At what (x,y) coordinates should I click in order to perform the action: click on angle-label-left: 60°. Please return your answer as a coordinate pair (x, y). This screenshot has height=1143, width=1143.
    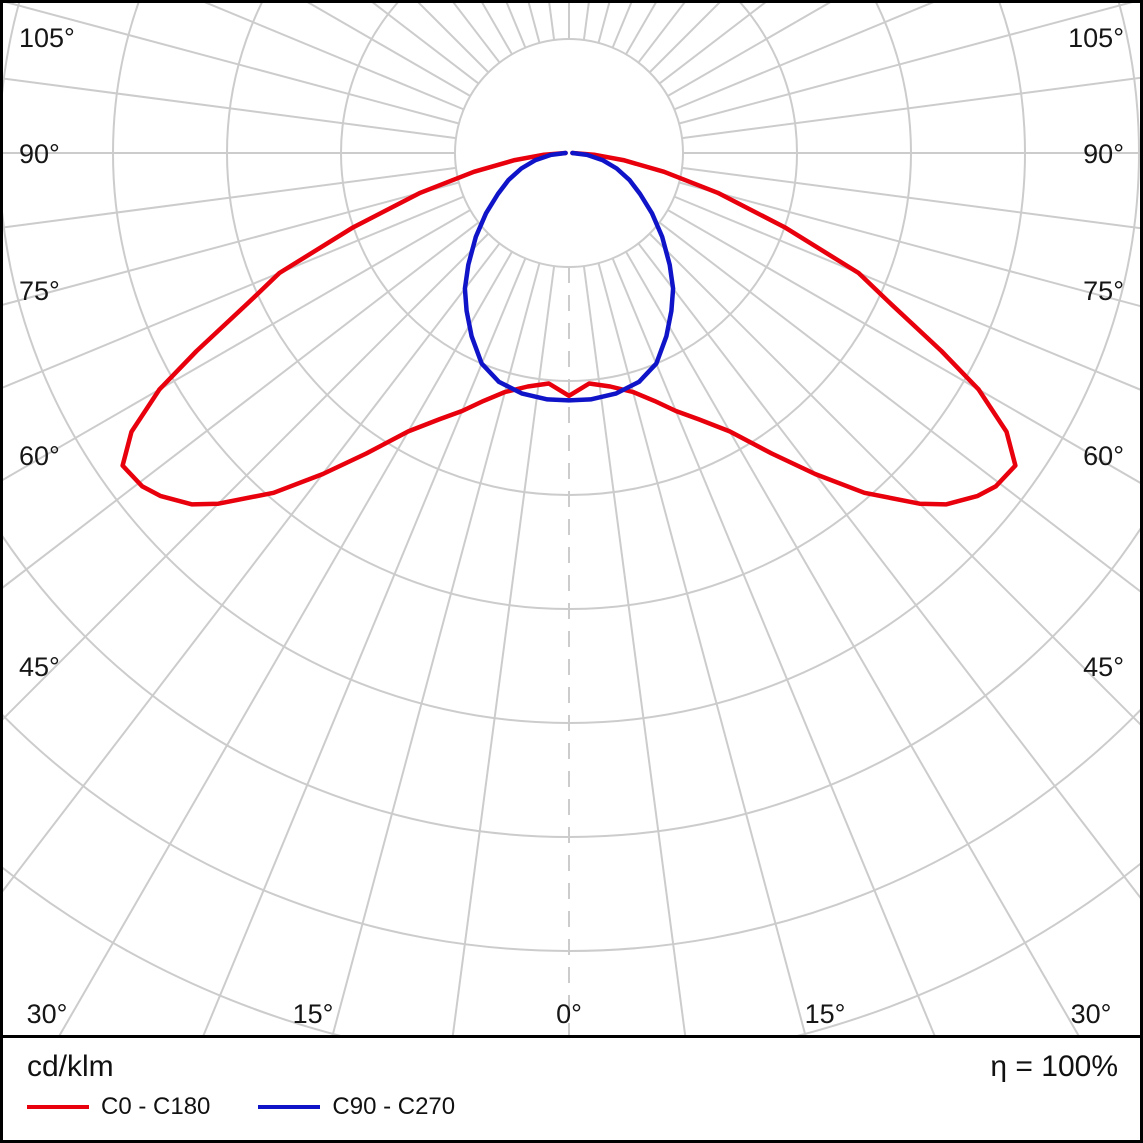
    Looking at the image, I should click on (39, 456).